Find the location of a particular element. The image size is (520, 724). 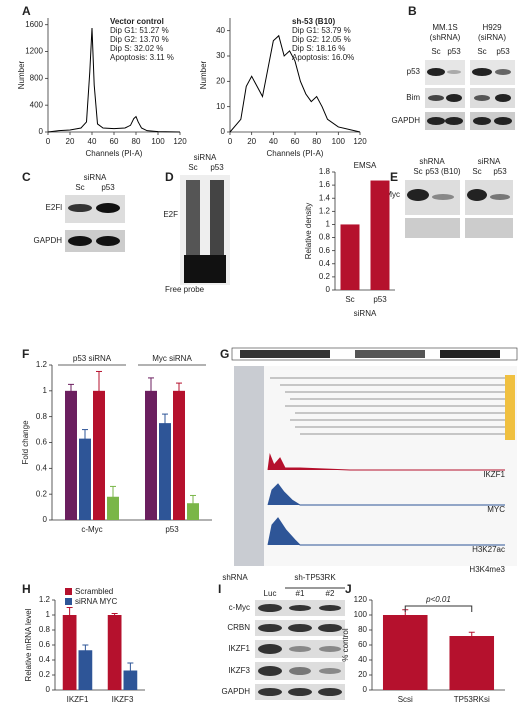

y-tick-label: 400 is located at coordinates (37, 104).